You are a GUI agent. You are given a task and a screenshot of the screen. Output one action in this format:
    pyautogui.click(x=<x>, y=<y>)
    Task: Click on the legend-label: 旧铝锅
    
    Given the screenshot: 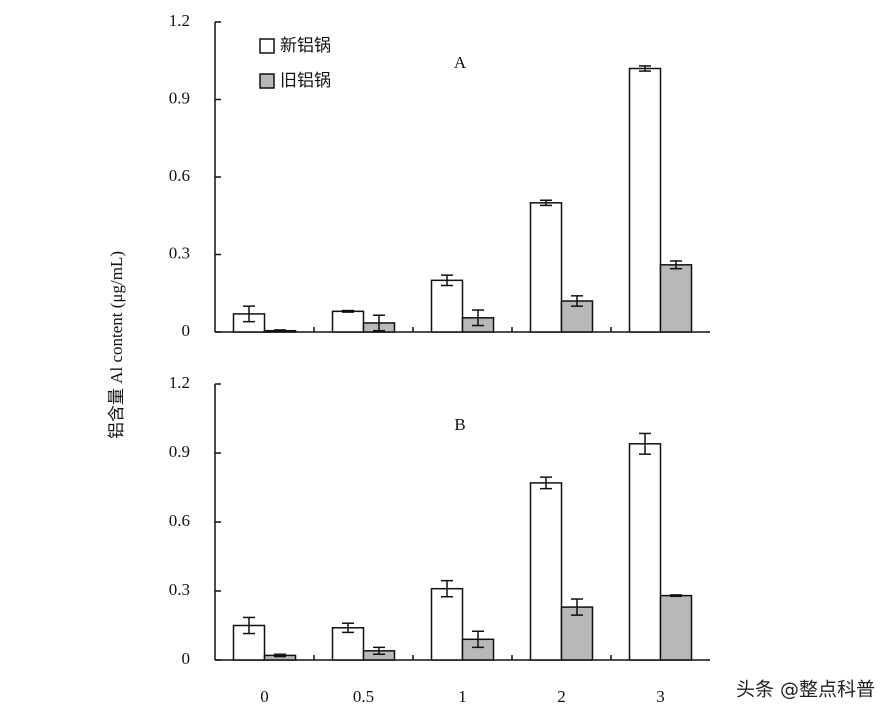 What is the action you would take?
    pyautogui.click(x=305, y=81)
    